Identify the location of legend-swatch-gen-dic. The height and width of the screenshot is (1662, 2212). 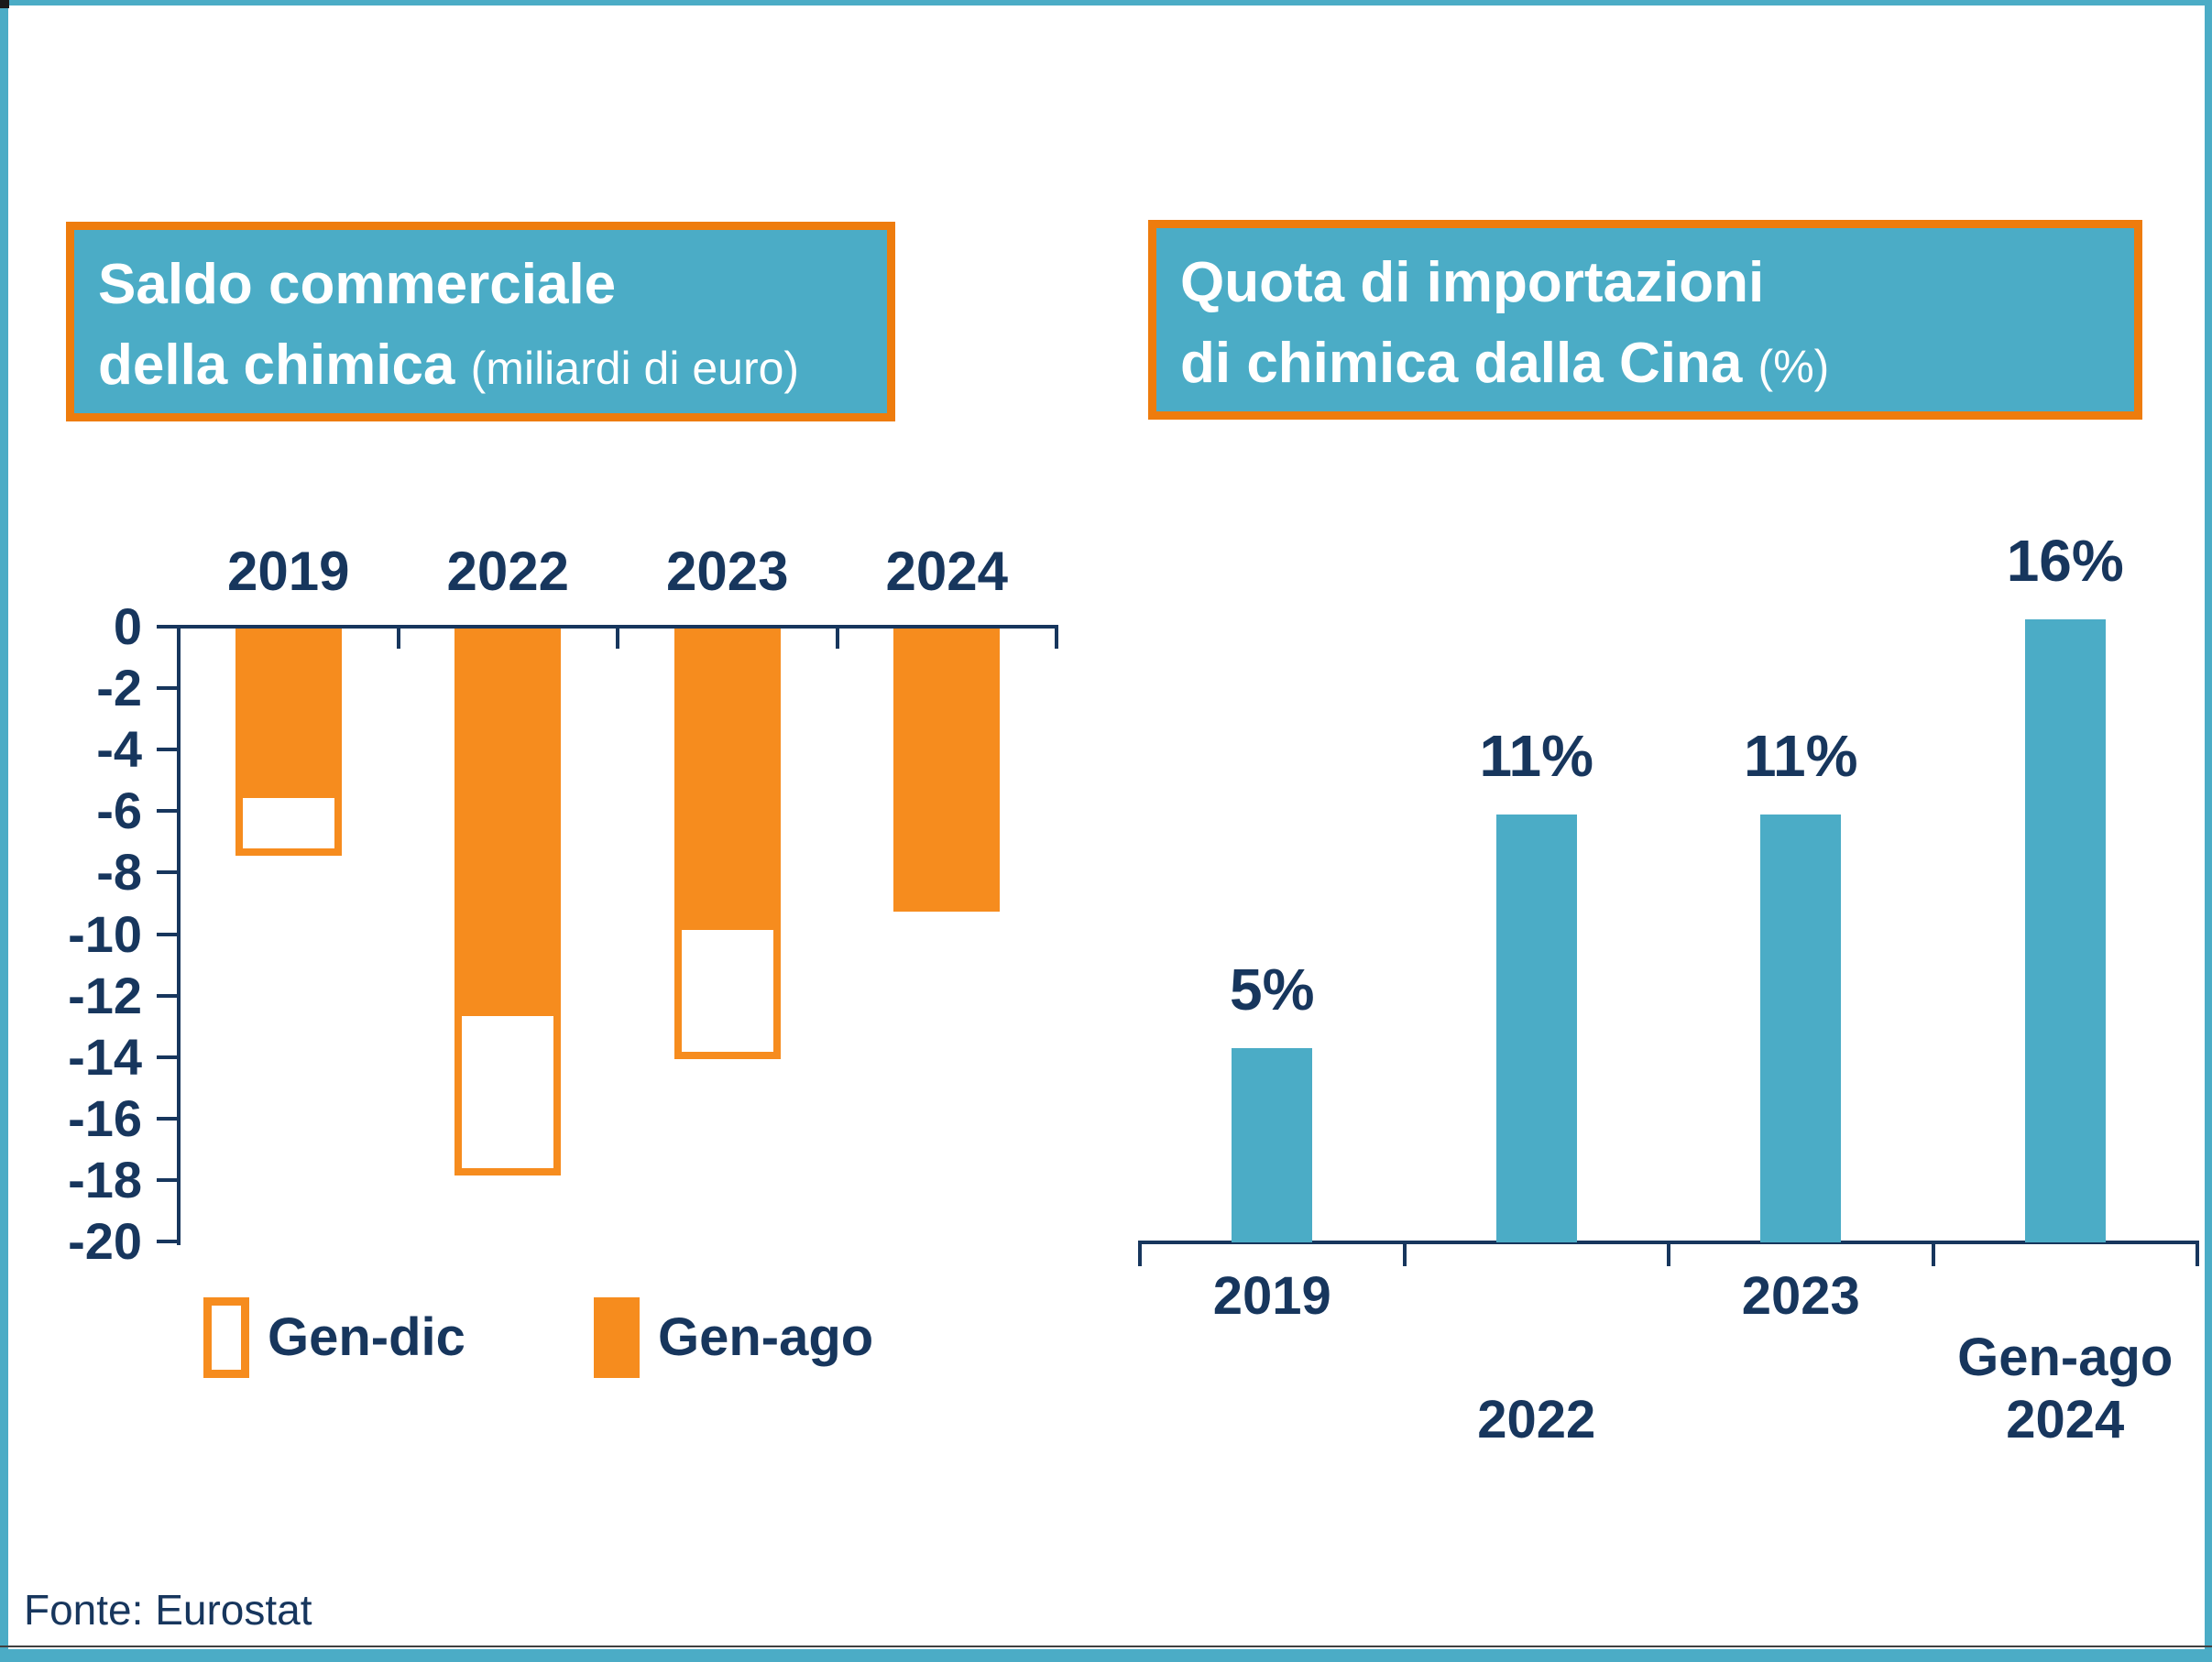
(226, 1337).